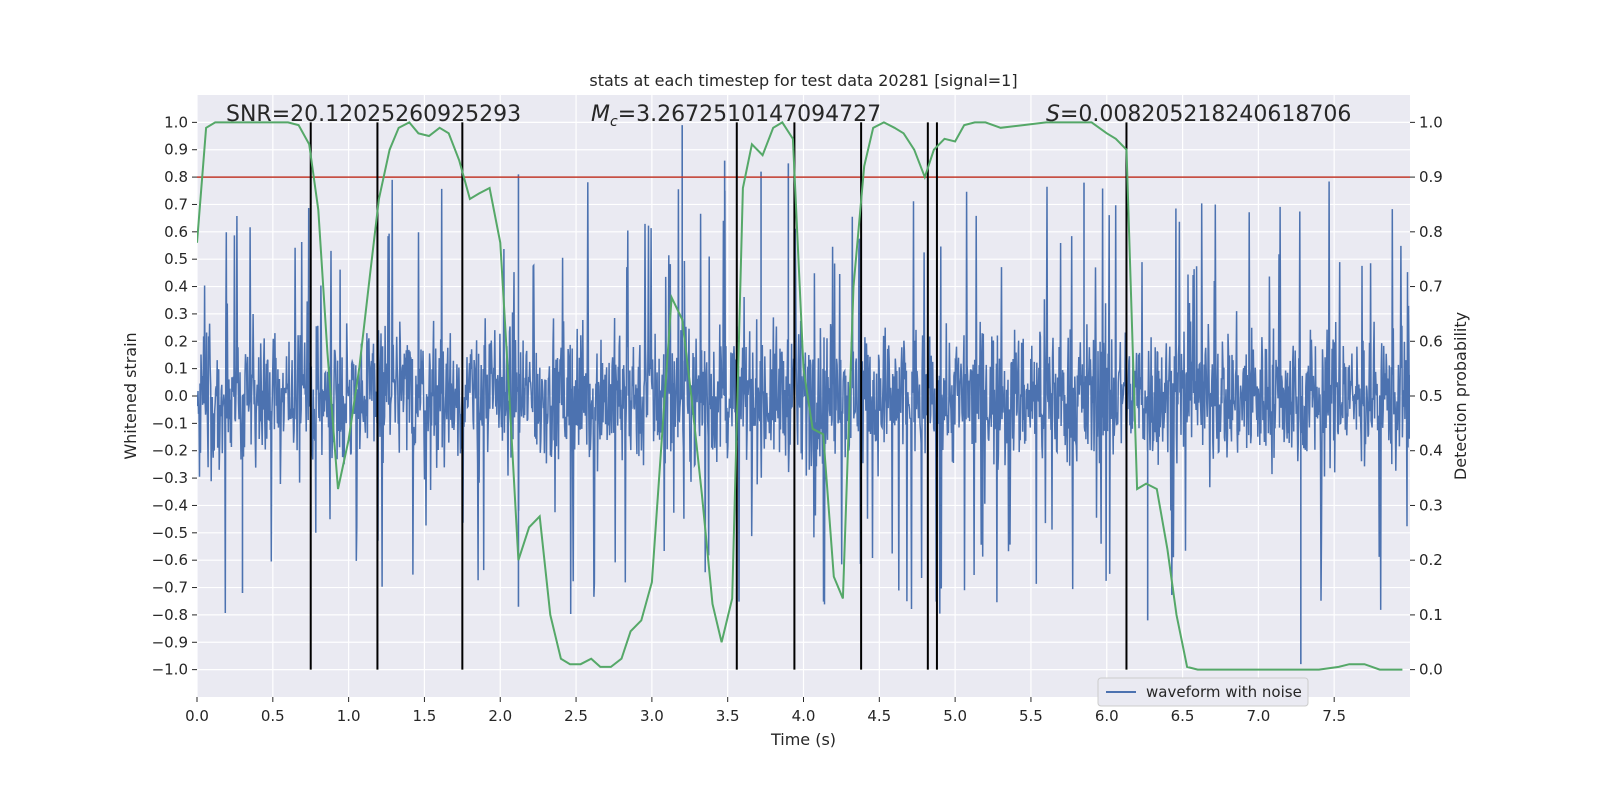 Image resolution: width=1600 pixels, height=804 pixels. I want to click on y-left-tick-label: 0.3, so click(176, 314).